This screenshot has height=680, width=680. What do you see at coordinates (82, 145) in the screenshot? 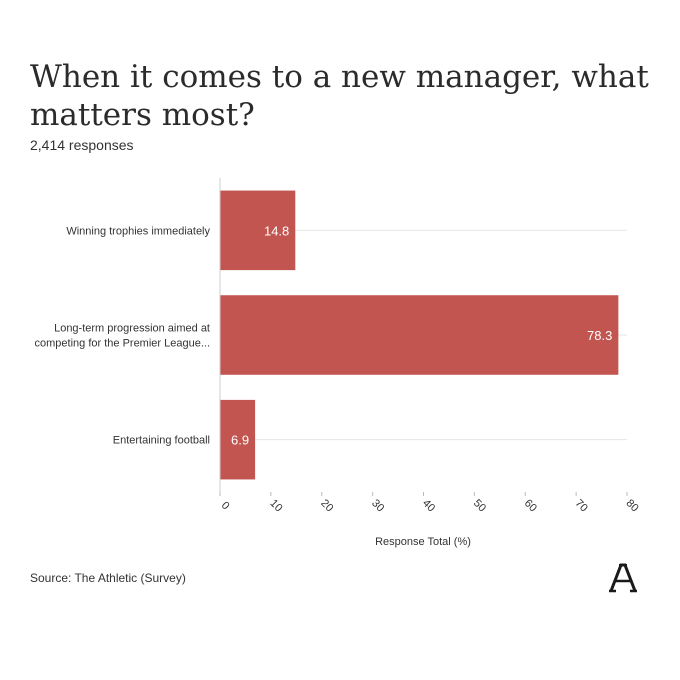
I see `chart-subtitle: 2,414 responses` at bounding box center [82, 145].